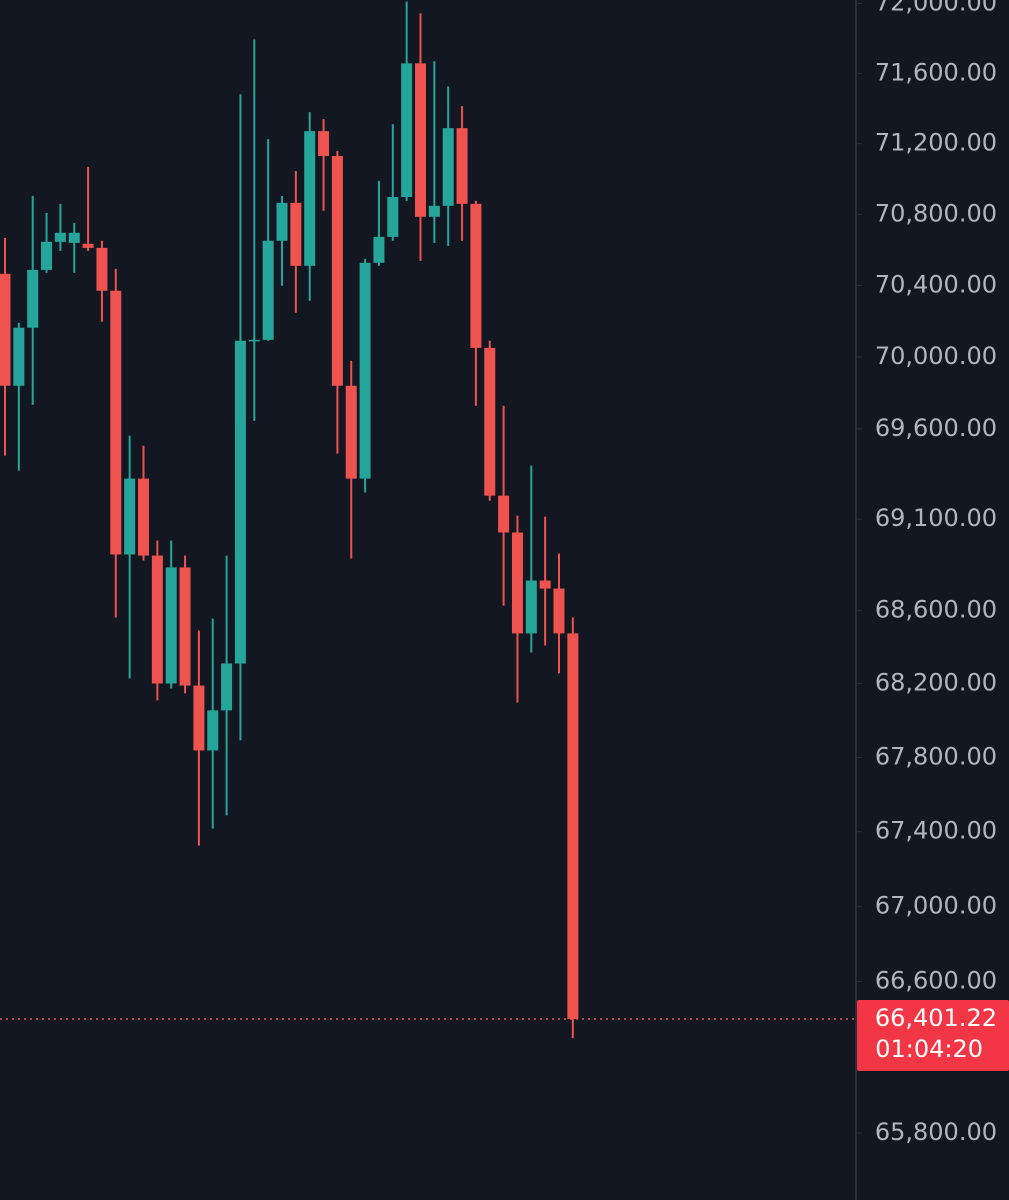  Describe the element at coordinates (936, 1018) in the screenshot. I see `current-price-label: 66,401.22` at that location.